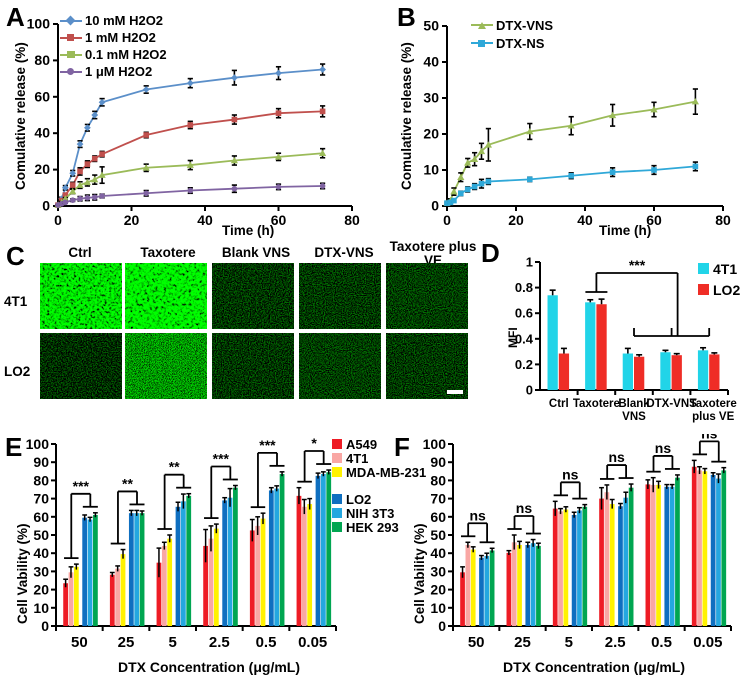 The image size is (750, 676). What do you see at coordinates (41, 499) in the screenshot?
I see `y-tick-label: 70` at bounding box center [41, 499].